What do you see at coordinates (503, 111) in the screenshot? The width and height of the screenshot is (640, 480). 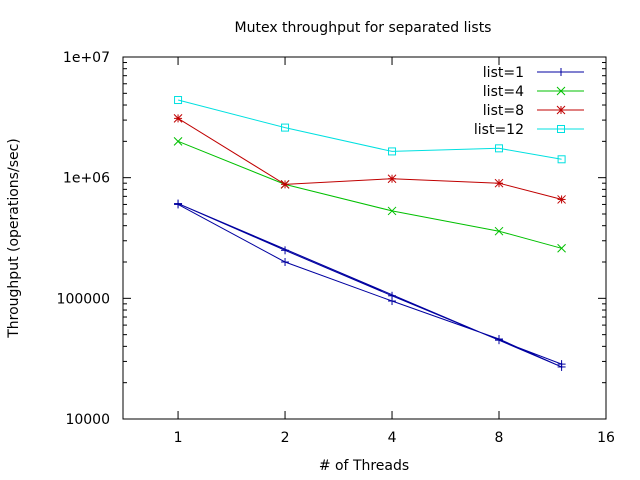 I see `legend-label: list=8` at bounding box center [503, 111].